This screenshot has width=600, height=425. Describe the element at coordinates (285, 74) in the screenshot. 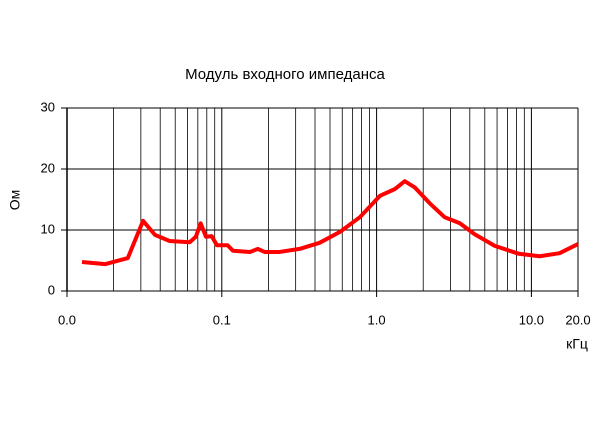

I see `chart-title: Модуль входного импеданса` at that location.